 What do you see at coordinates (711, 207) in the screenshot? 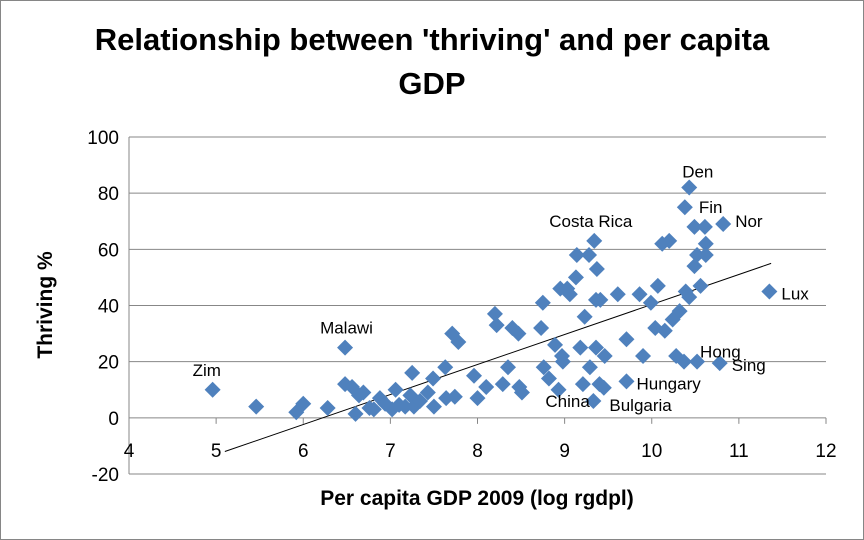
I see `point-annotation: Fin` at bounding box center [711, 207].